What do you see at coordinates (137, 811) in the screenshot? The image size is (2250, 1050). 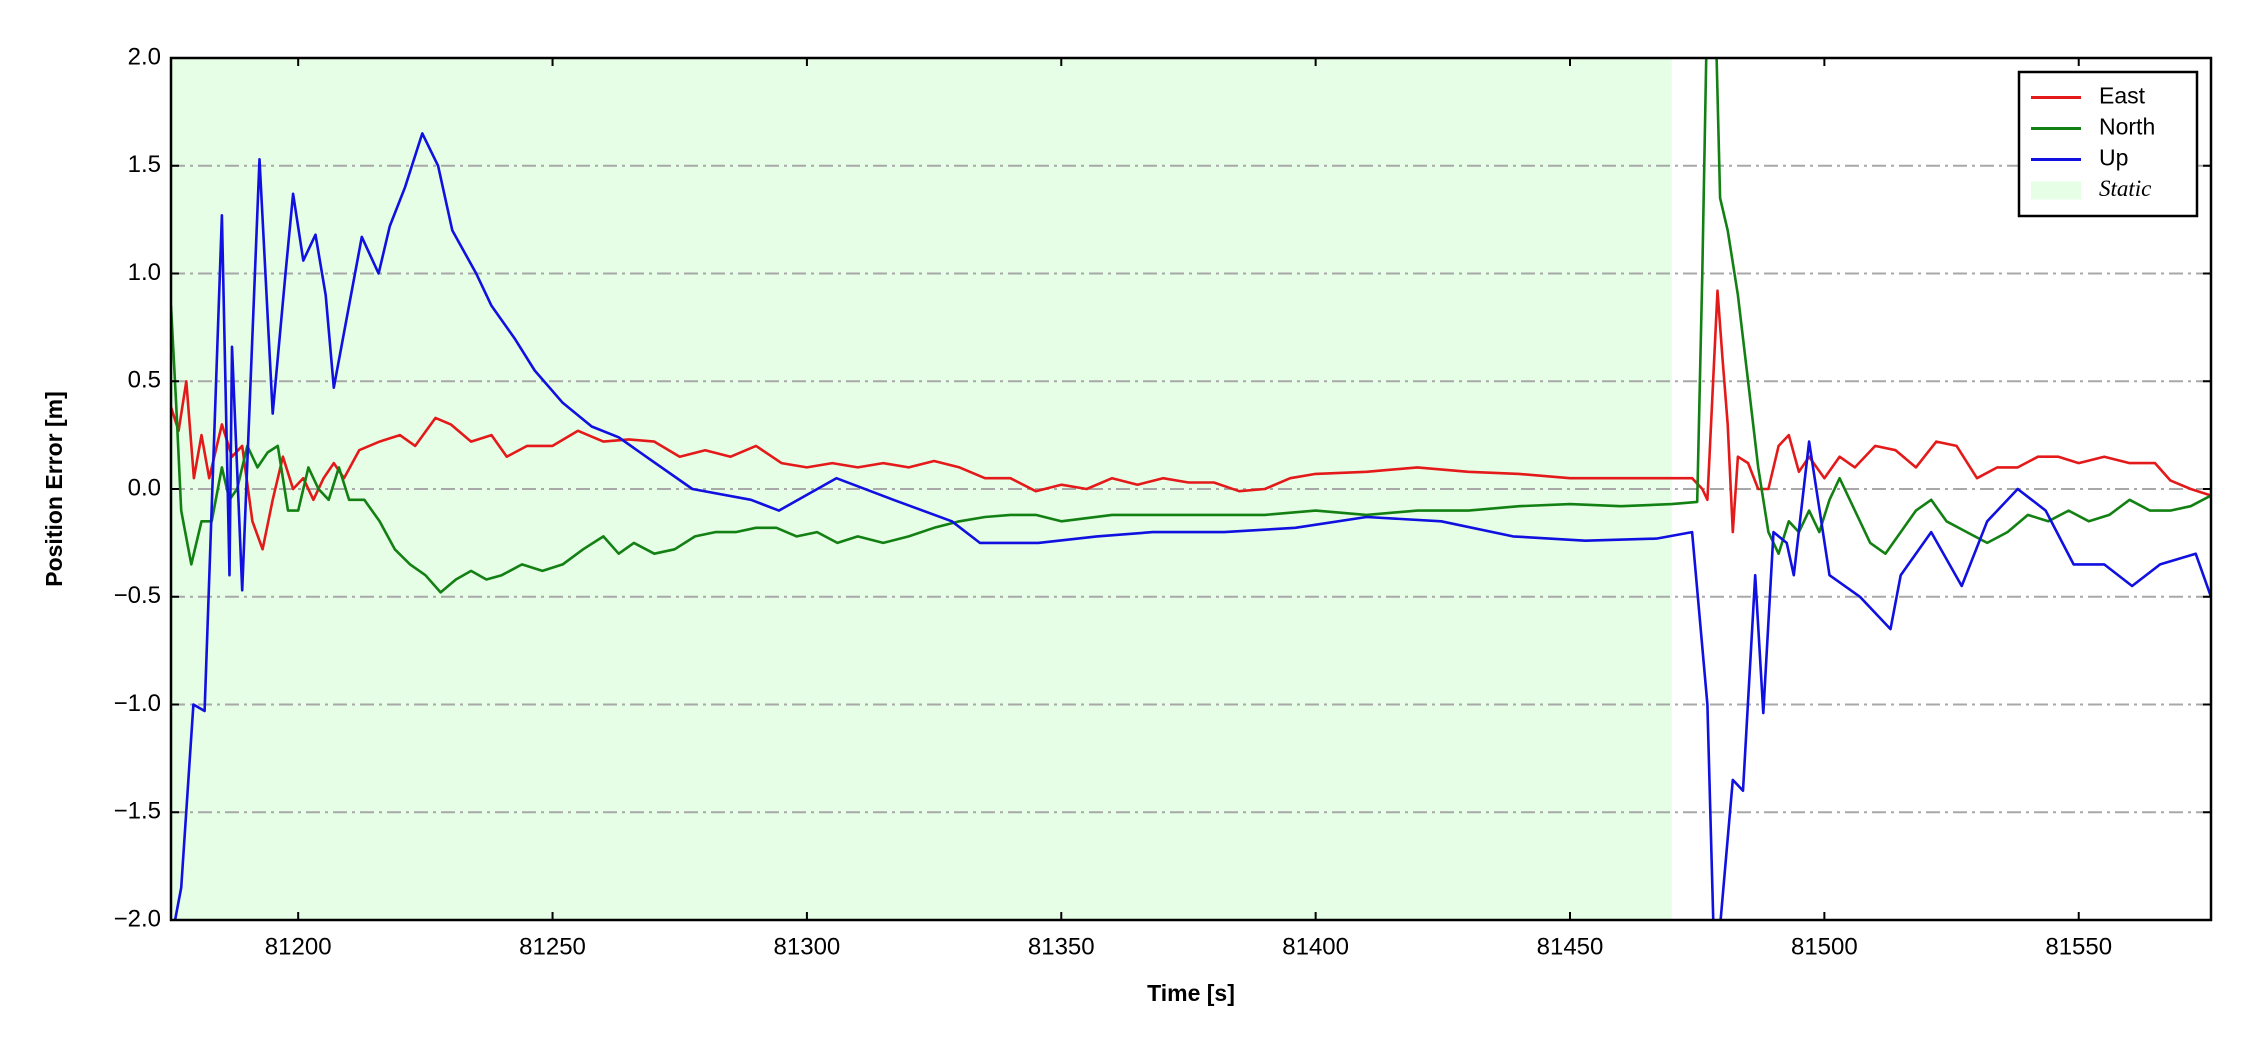 I see `y-tick-label: −1.5` at bounding box center [137, 811].